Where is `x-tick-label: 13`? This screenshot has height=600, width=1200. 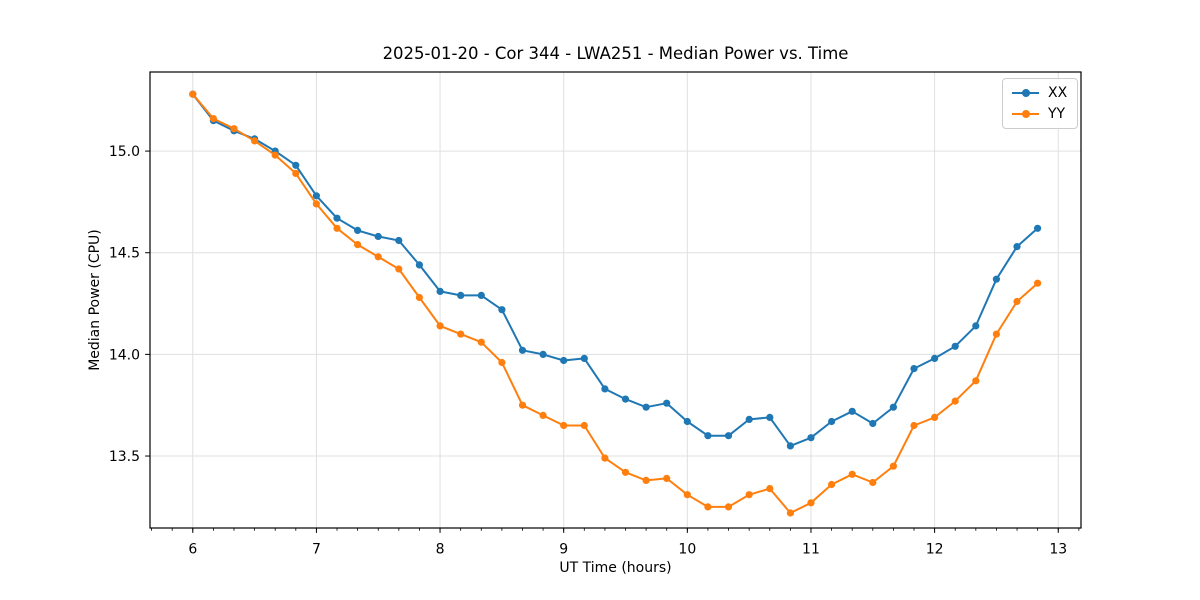 x-tick-label: 13 is located at coordinates (1058, 550).